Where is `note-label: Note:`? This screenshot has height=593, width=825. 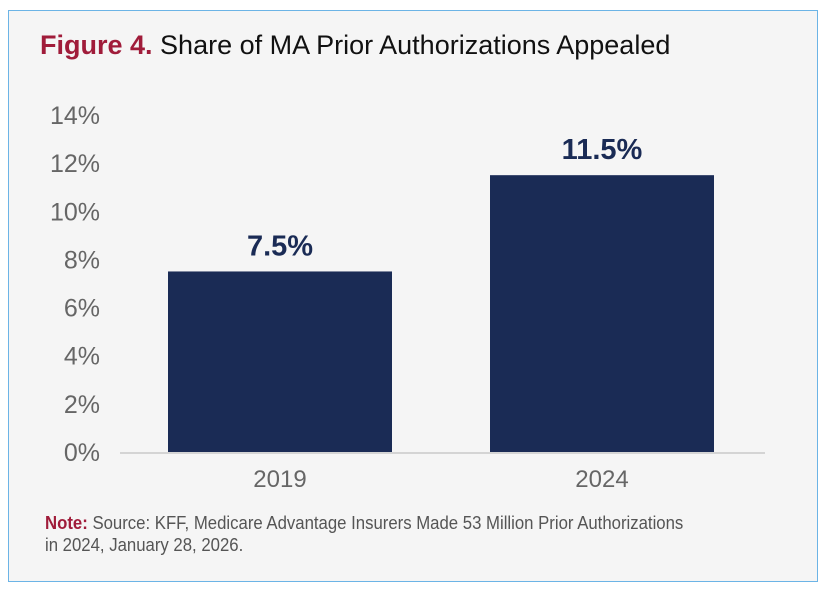 note-label: Note: is located at coordinates (66, 523).